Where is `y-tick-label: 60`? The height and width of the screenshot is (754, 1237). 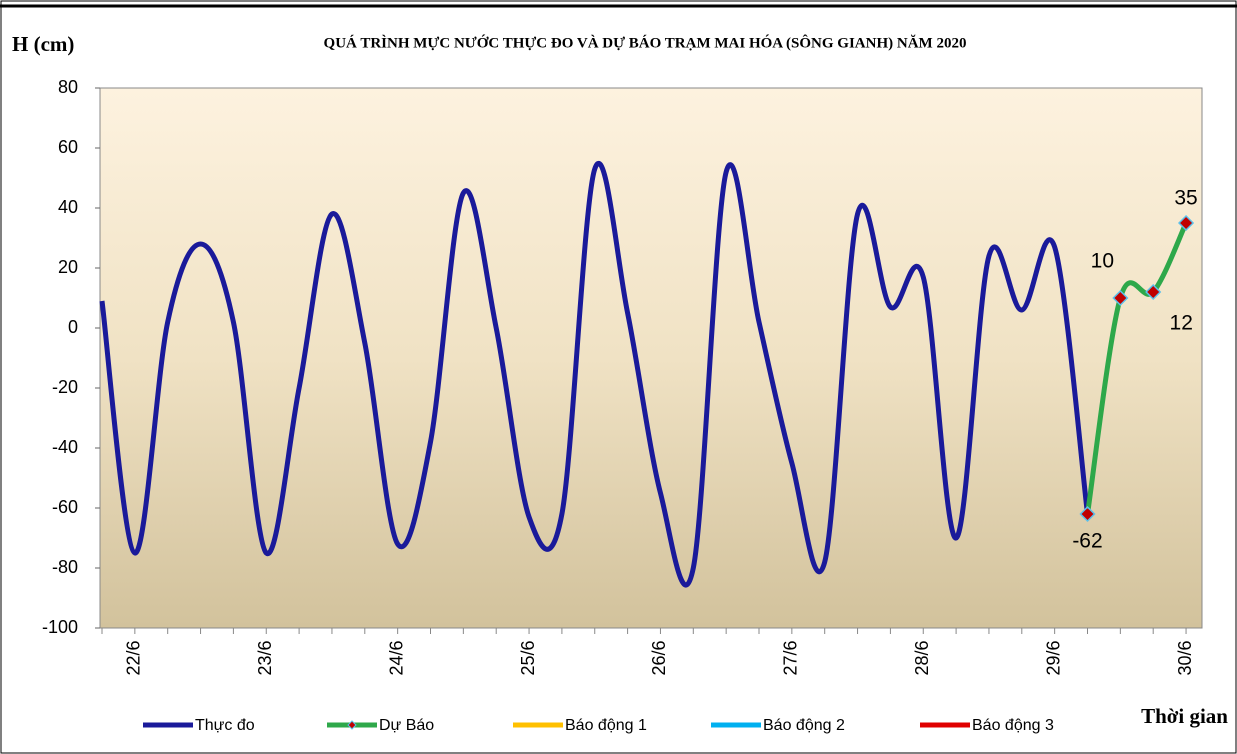
y-tick-label: 60 is located at coordinates (68, 147).